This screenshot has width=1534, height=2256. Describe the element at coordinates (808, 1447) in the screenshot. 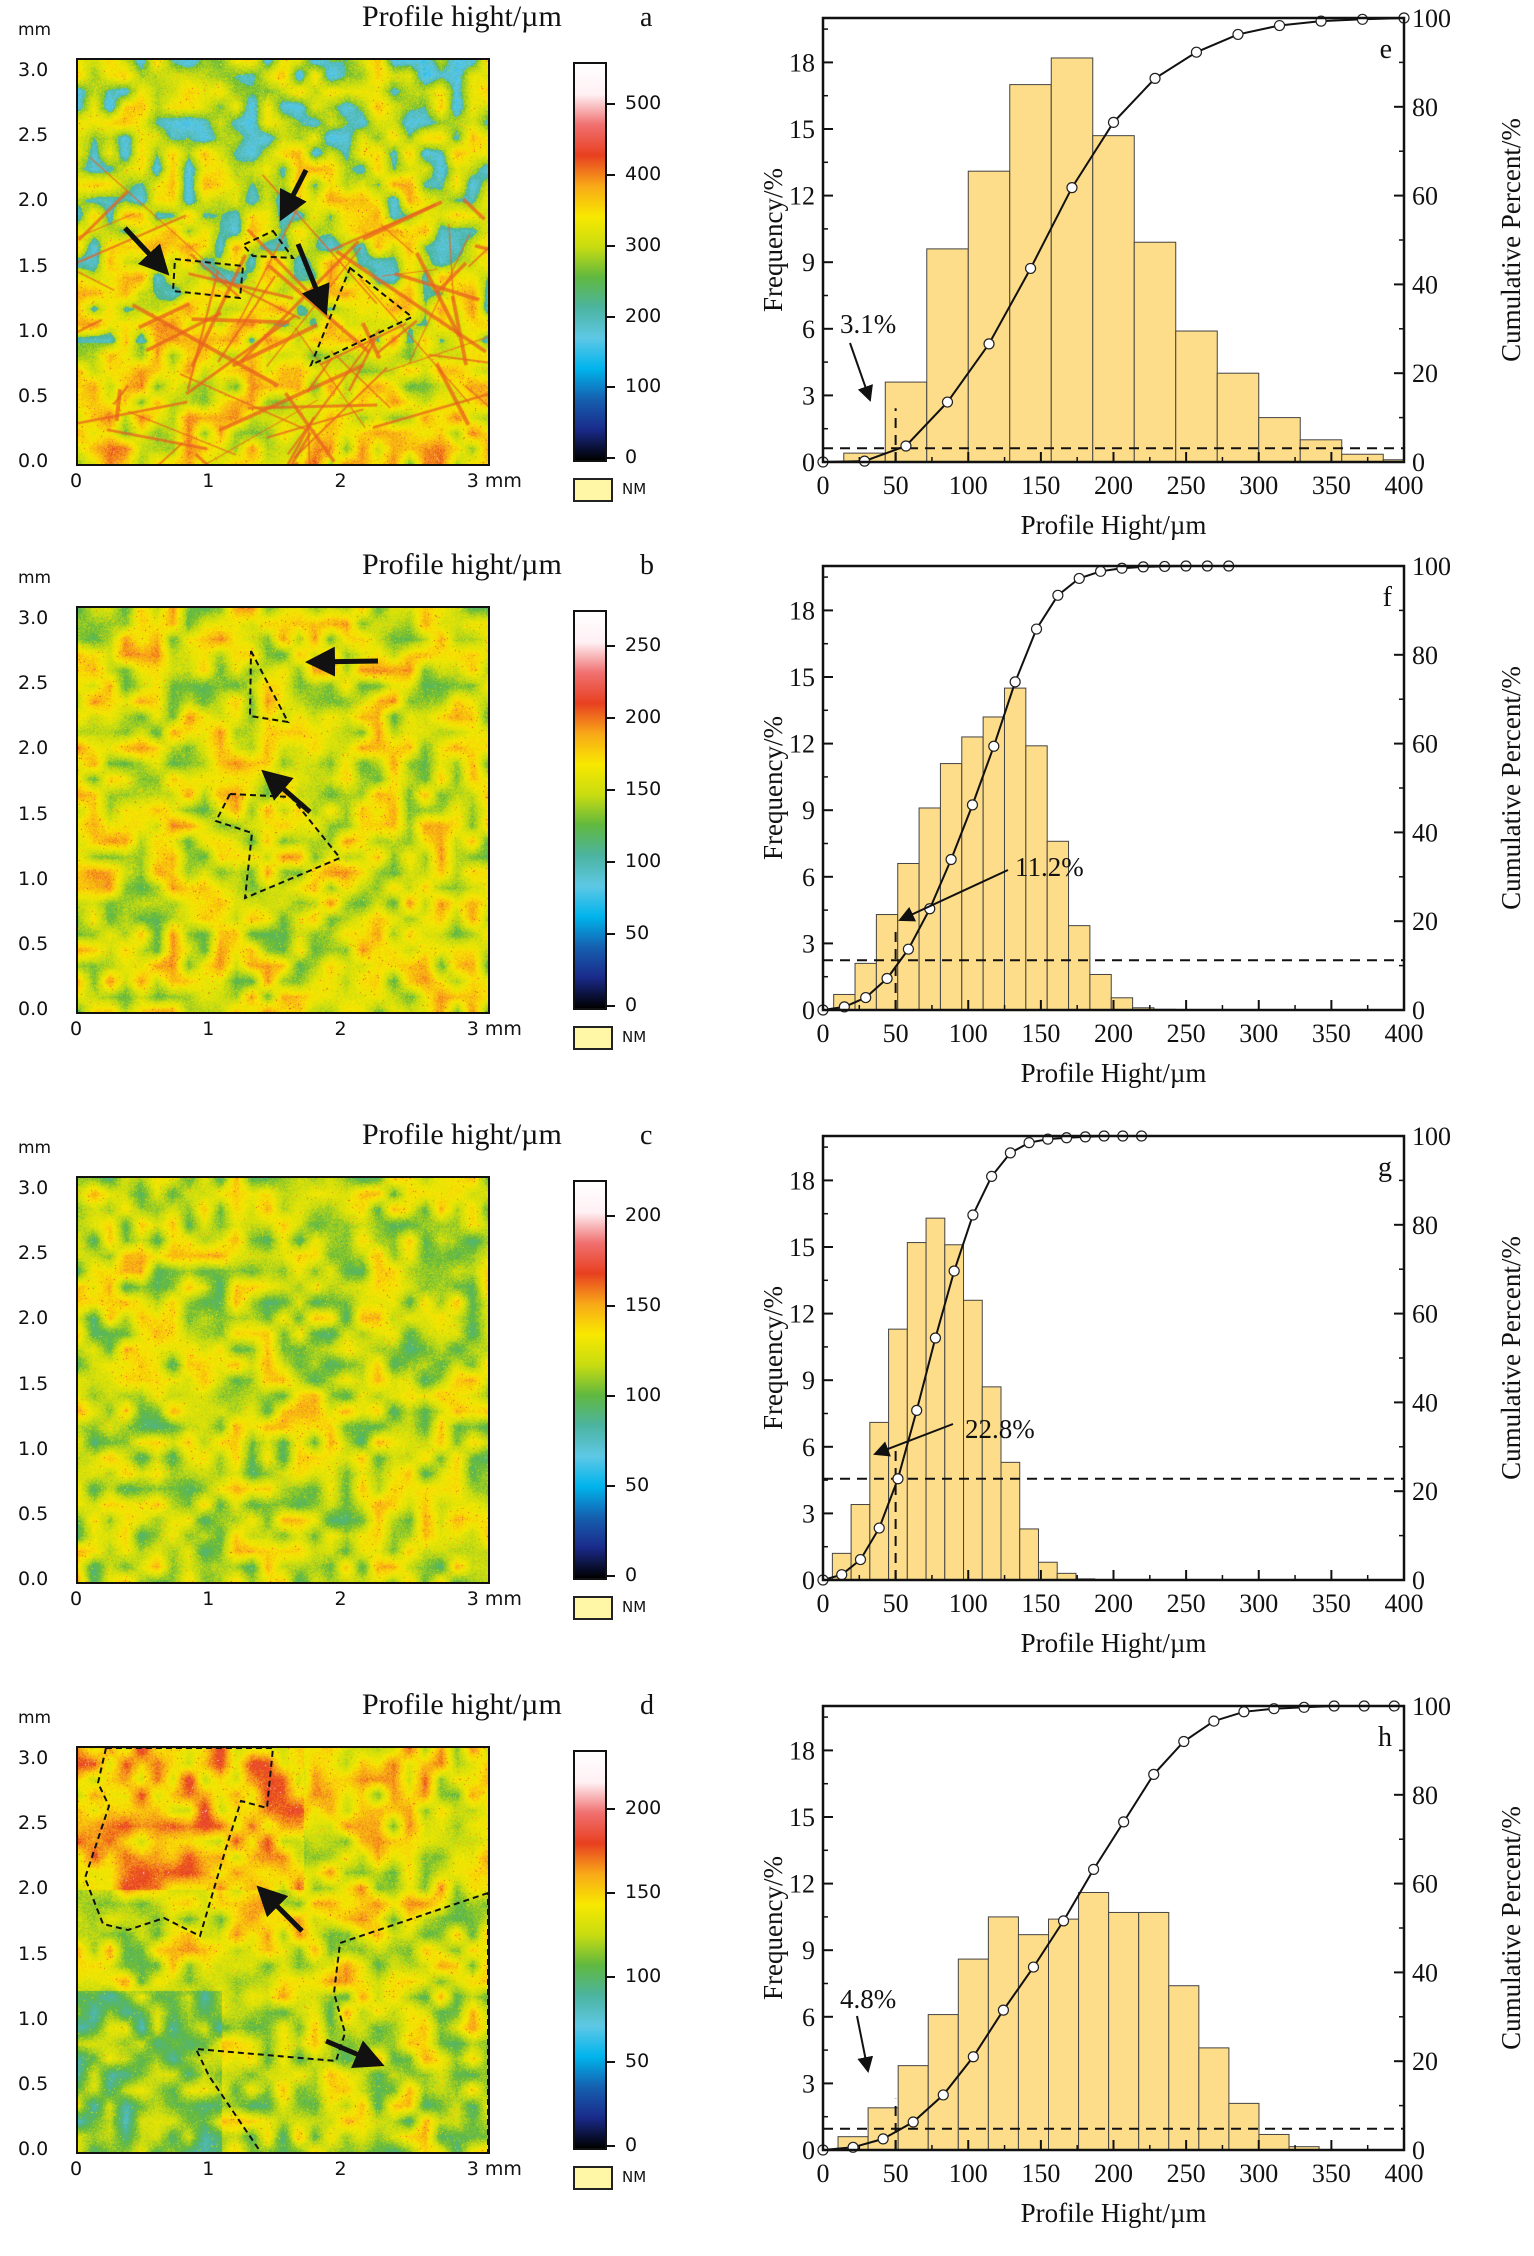

I see `y-tick-label: 6` at that location.